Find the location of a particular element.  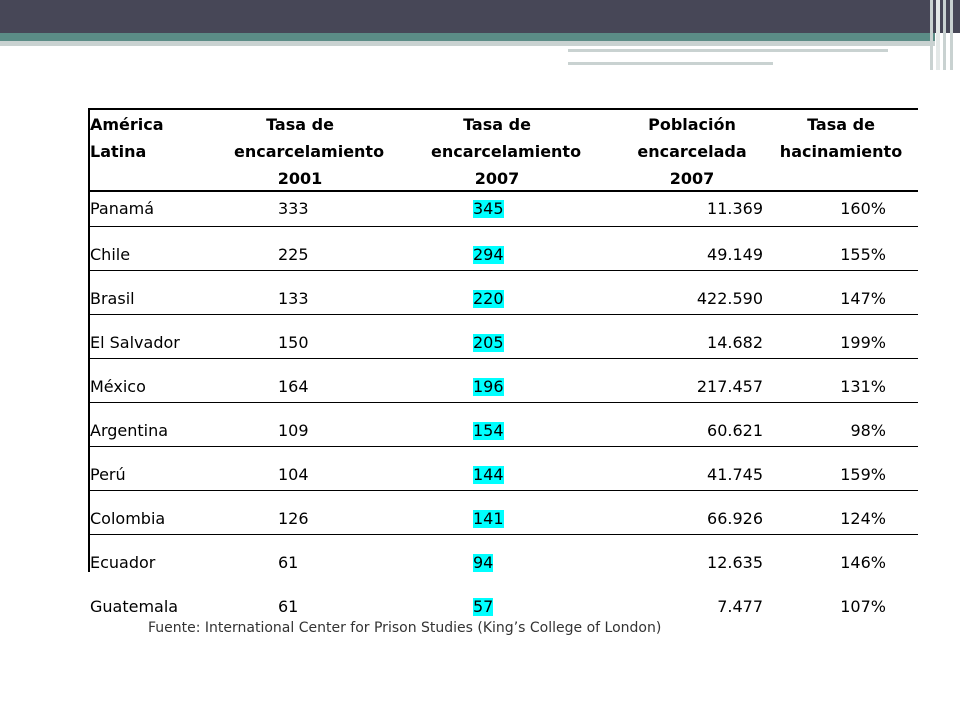

cell-rate-2001: 104 is located at coordinates (293, 474).